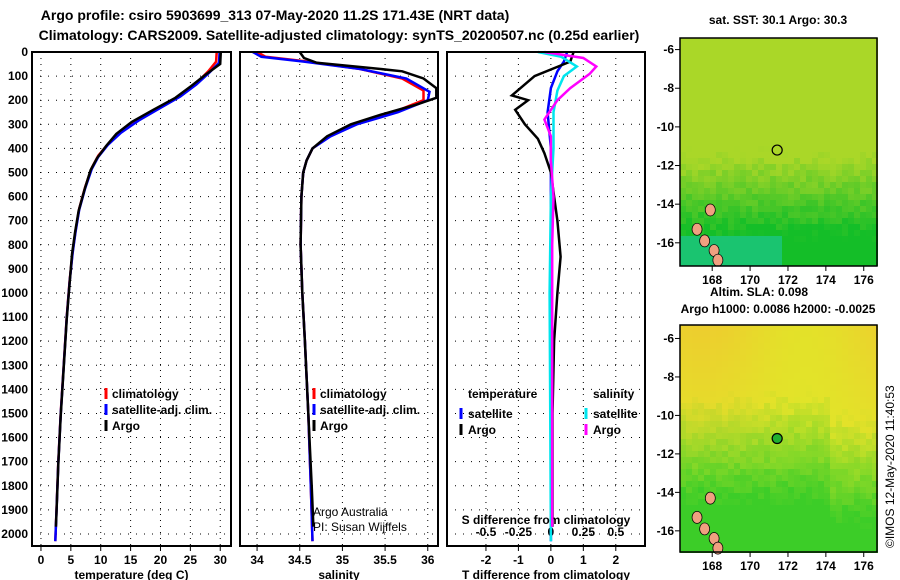  Describe the element at coordinates (710, 498) in the screenshot. I see `island` at that location.